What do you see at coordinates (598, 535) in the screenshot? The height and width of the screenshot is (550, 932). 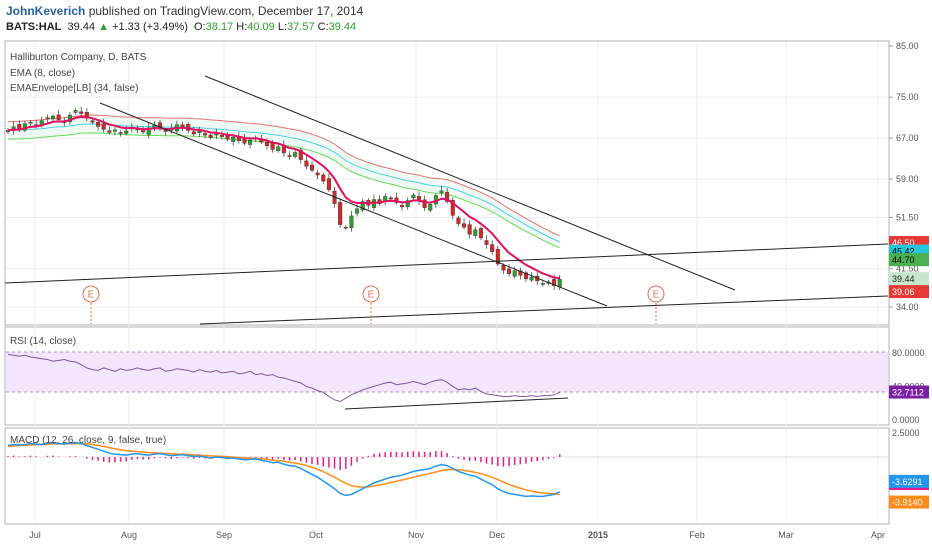 I see `time-tick-label: 2015` at bounding box center [598, 535].